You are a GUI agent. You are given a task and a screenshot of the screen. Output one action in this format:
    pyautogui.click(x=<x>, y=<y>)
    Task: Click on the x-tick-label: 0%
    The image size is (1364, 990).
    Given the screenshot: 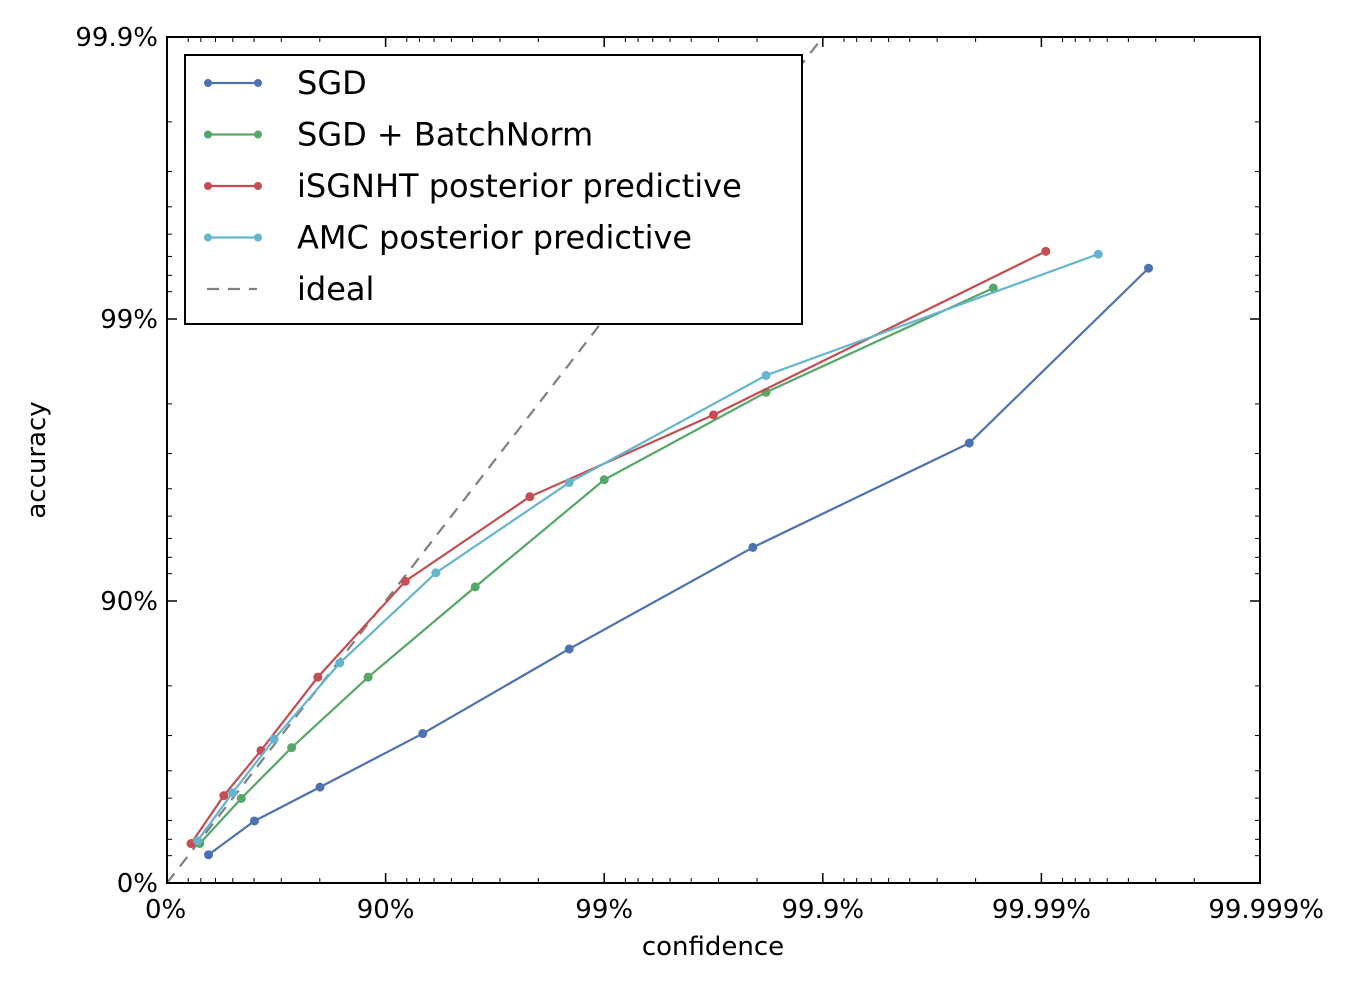 What is the action you would take?
    pyautogui.click(x=165, y=910)
    